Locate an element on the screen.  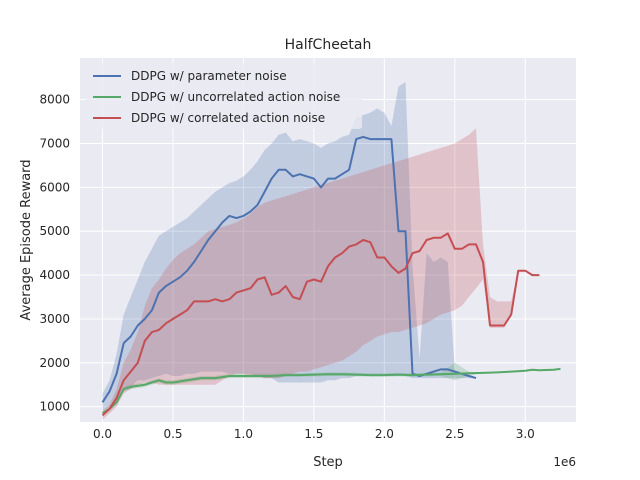
y-axis-label: Average Episode Reward is located at coordinates (26, 239).